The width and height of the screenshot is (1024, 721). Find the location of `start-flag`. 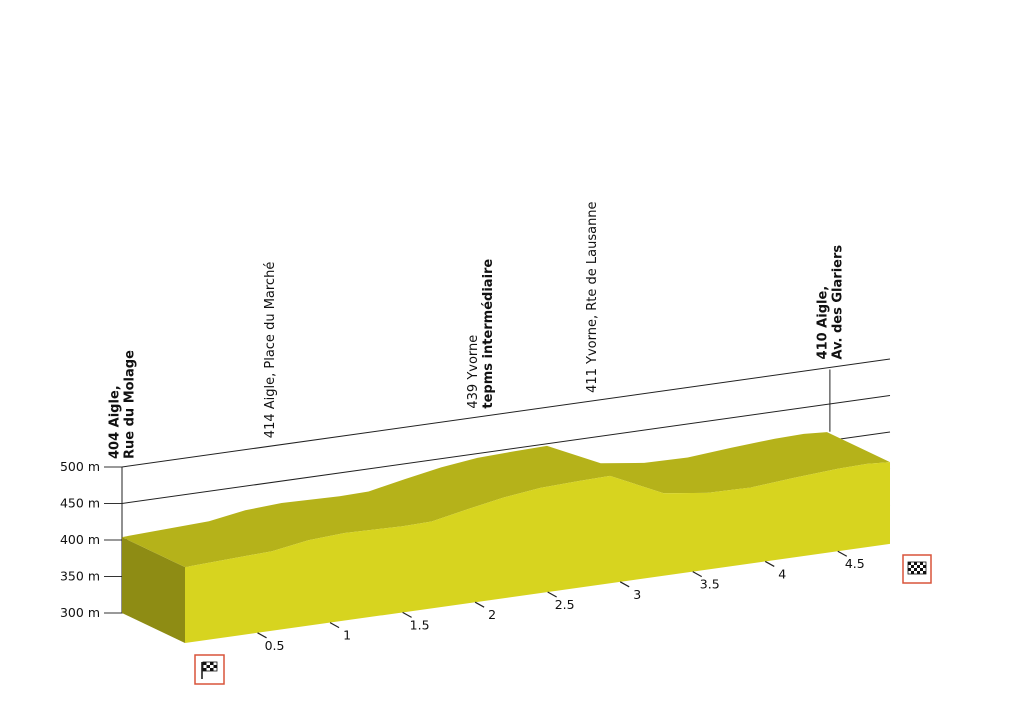

start-flag is located at coordinates (209, 669).